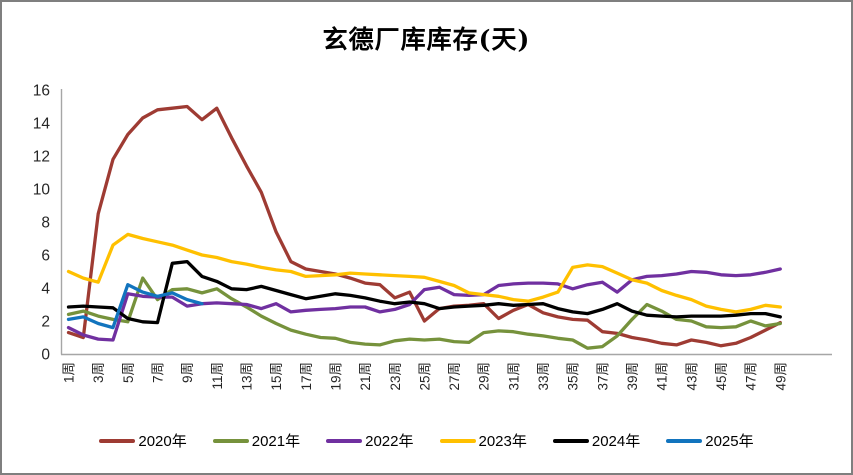  What do you see at coordinates (632, 376) in the screenshot?
I see `x-tick-label: 39周` at bounding box center [632, 376].